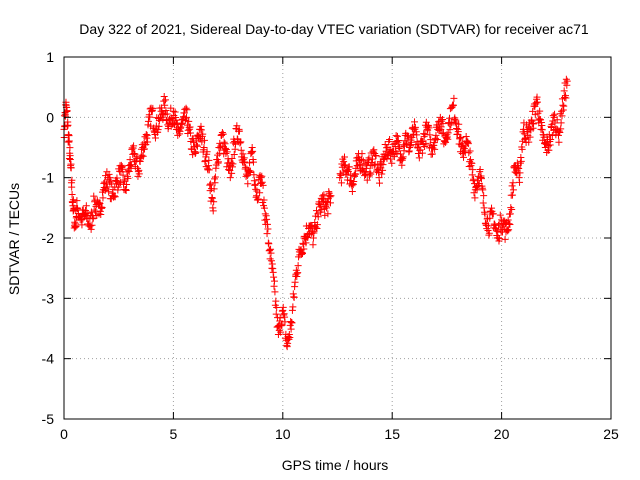 This screenshot has height=480, width=640. Describe the element at coordinates (283, 434) in the screenshot. I see `x-tick-label: 10` at that location.